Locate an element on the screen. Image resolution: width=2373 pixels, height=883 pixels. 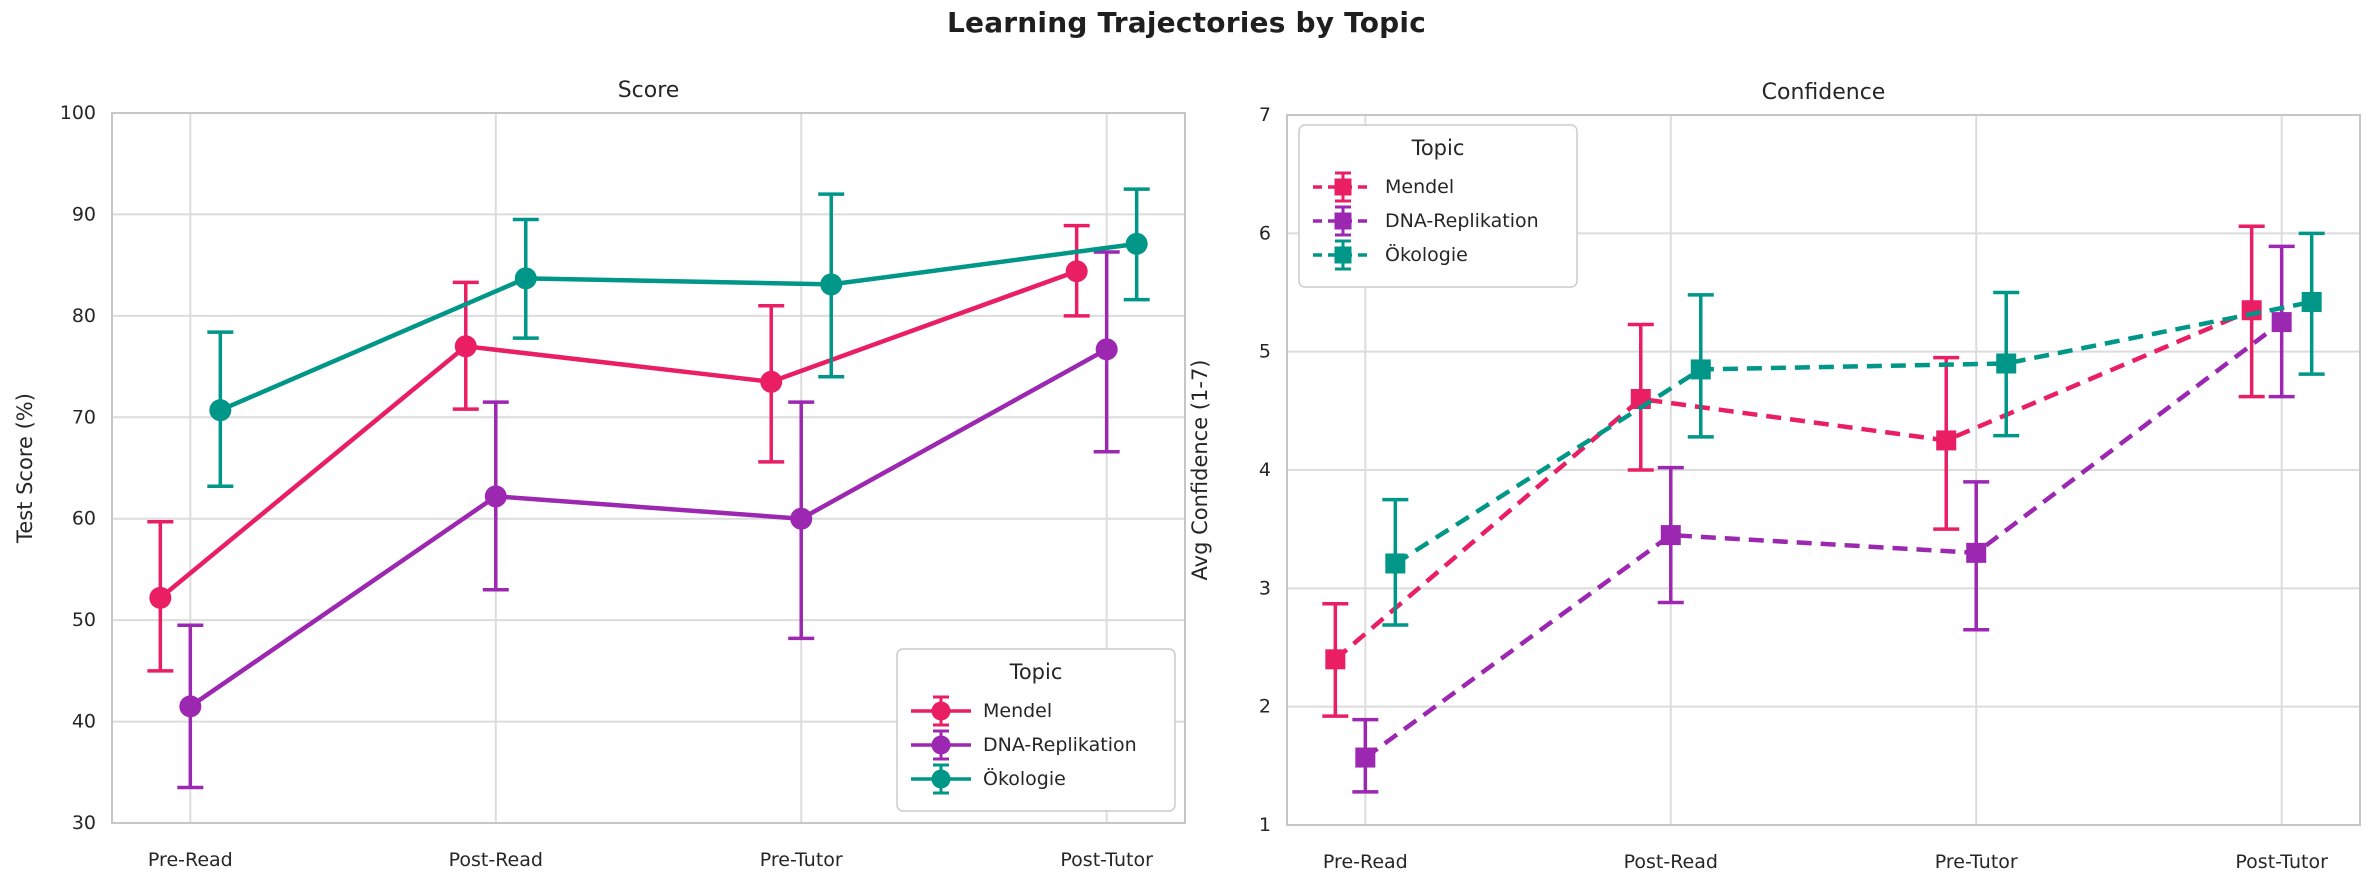
y-tick-label: 1 is located at coordinates (1265, 825).